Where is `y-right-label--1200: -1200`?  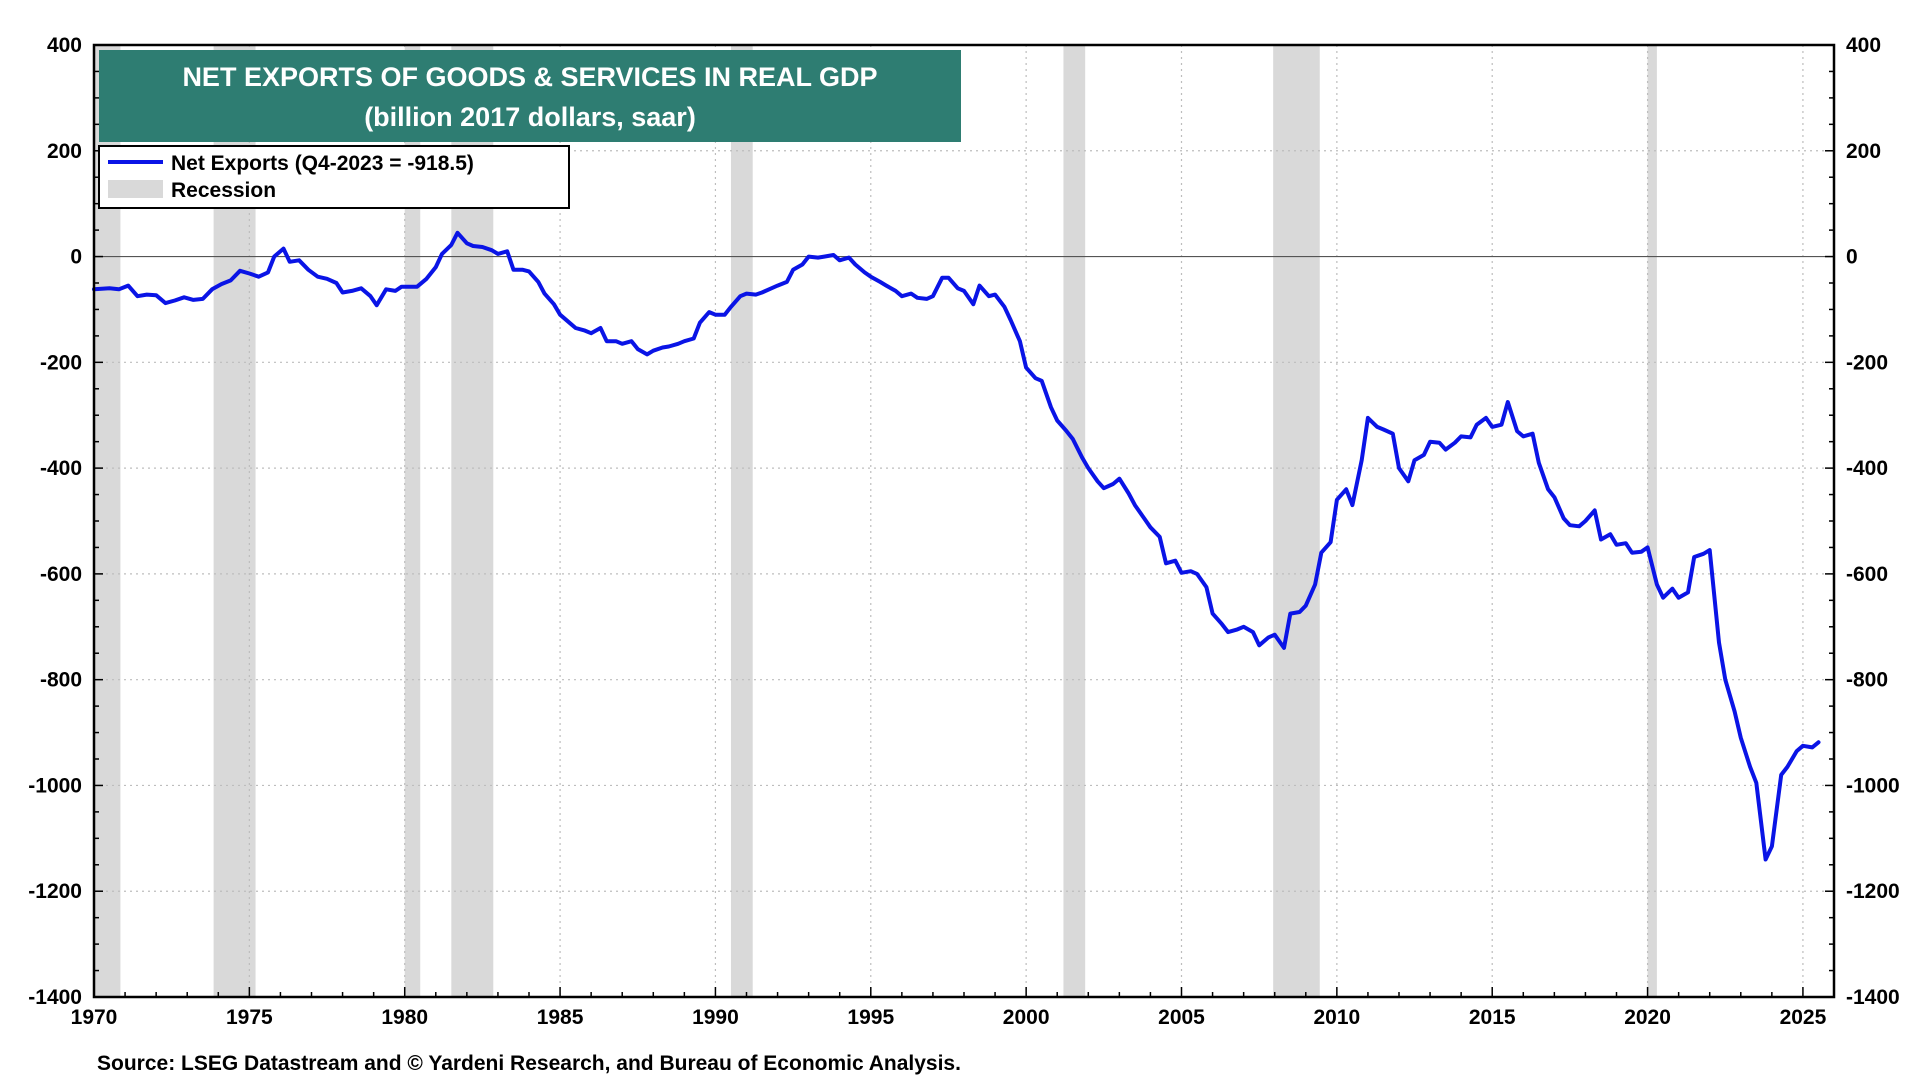 y-right-label--1200: -1200 is located at coordinates (1873, 891).